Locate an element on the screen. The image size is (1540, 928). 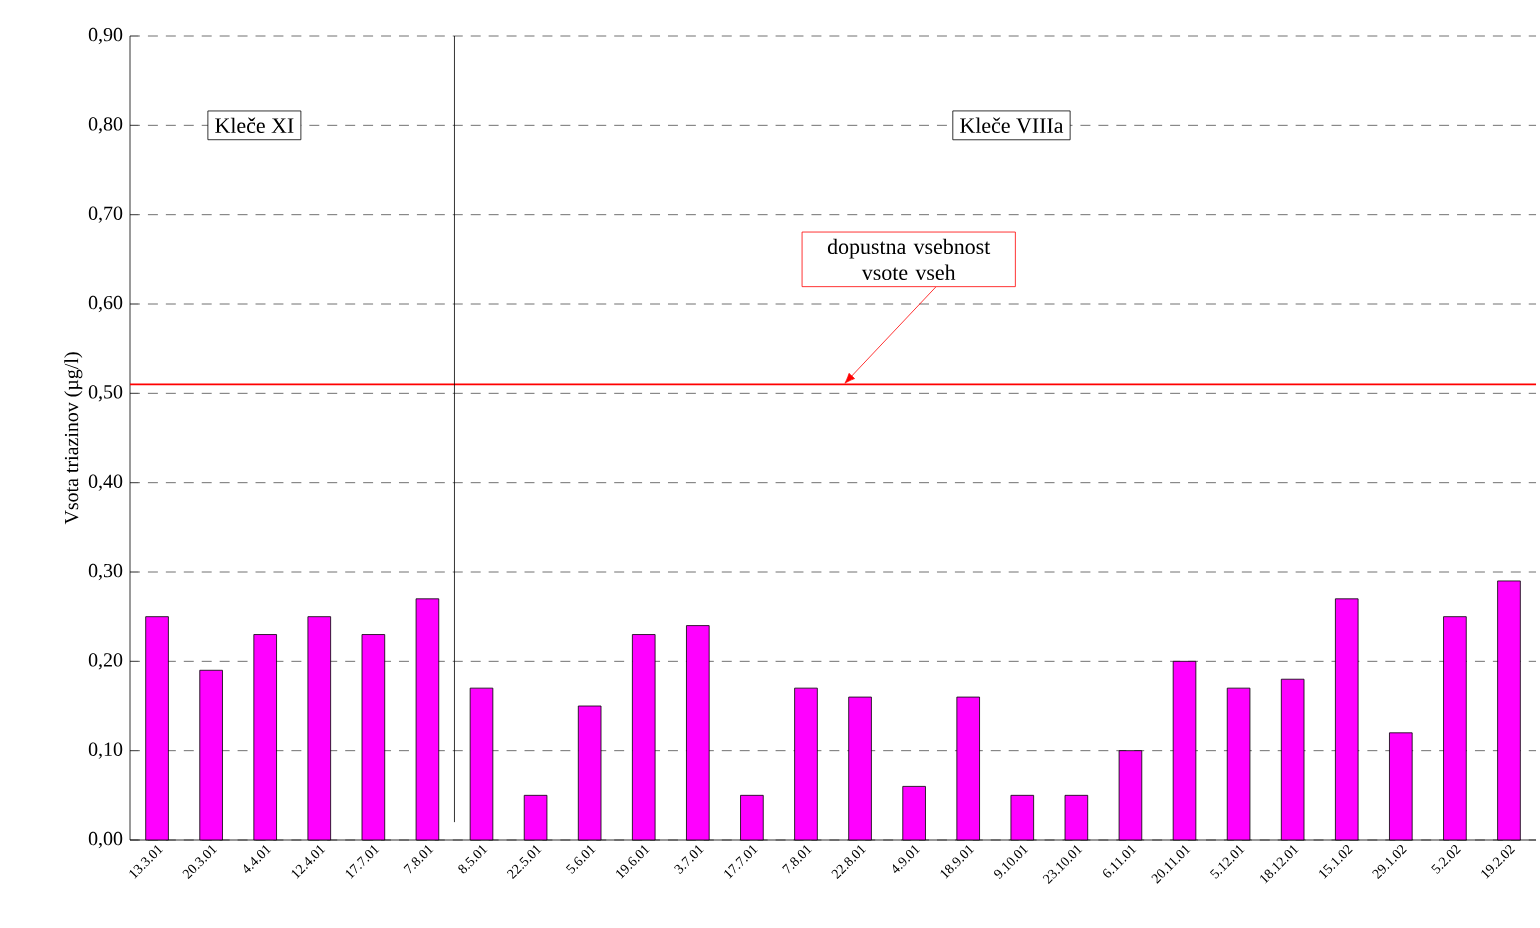
y-tick-label: 0,70 is located at coordinates (105, 214).